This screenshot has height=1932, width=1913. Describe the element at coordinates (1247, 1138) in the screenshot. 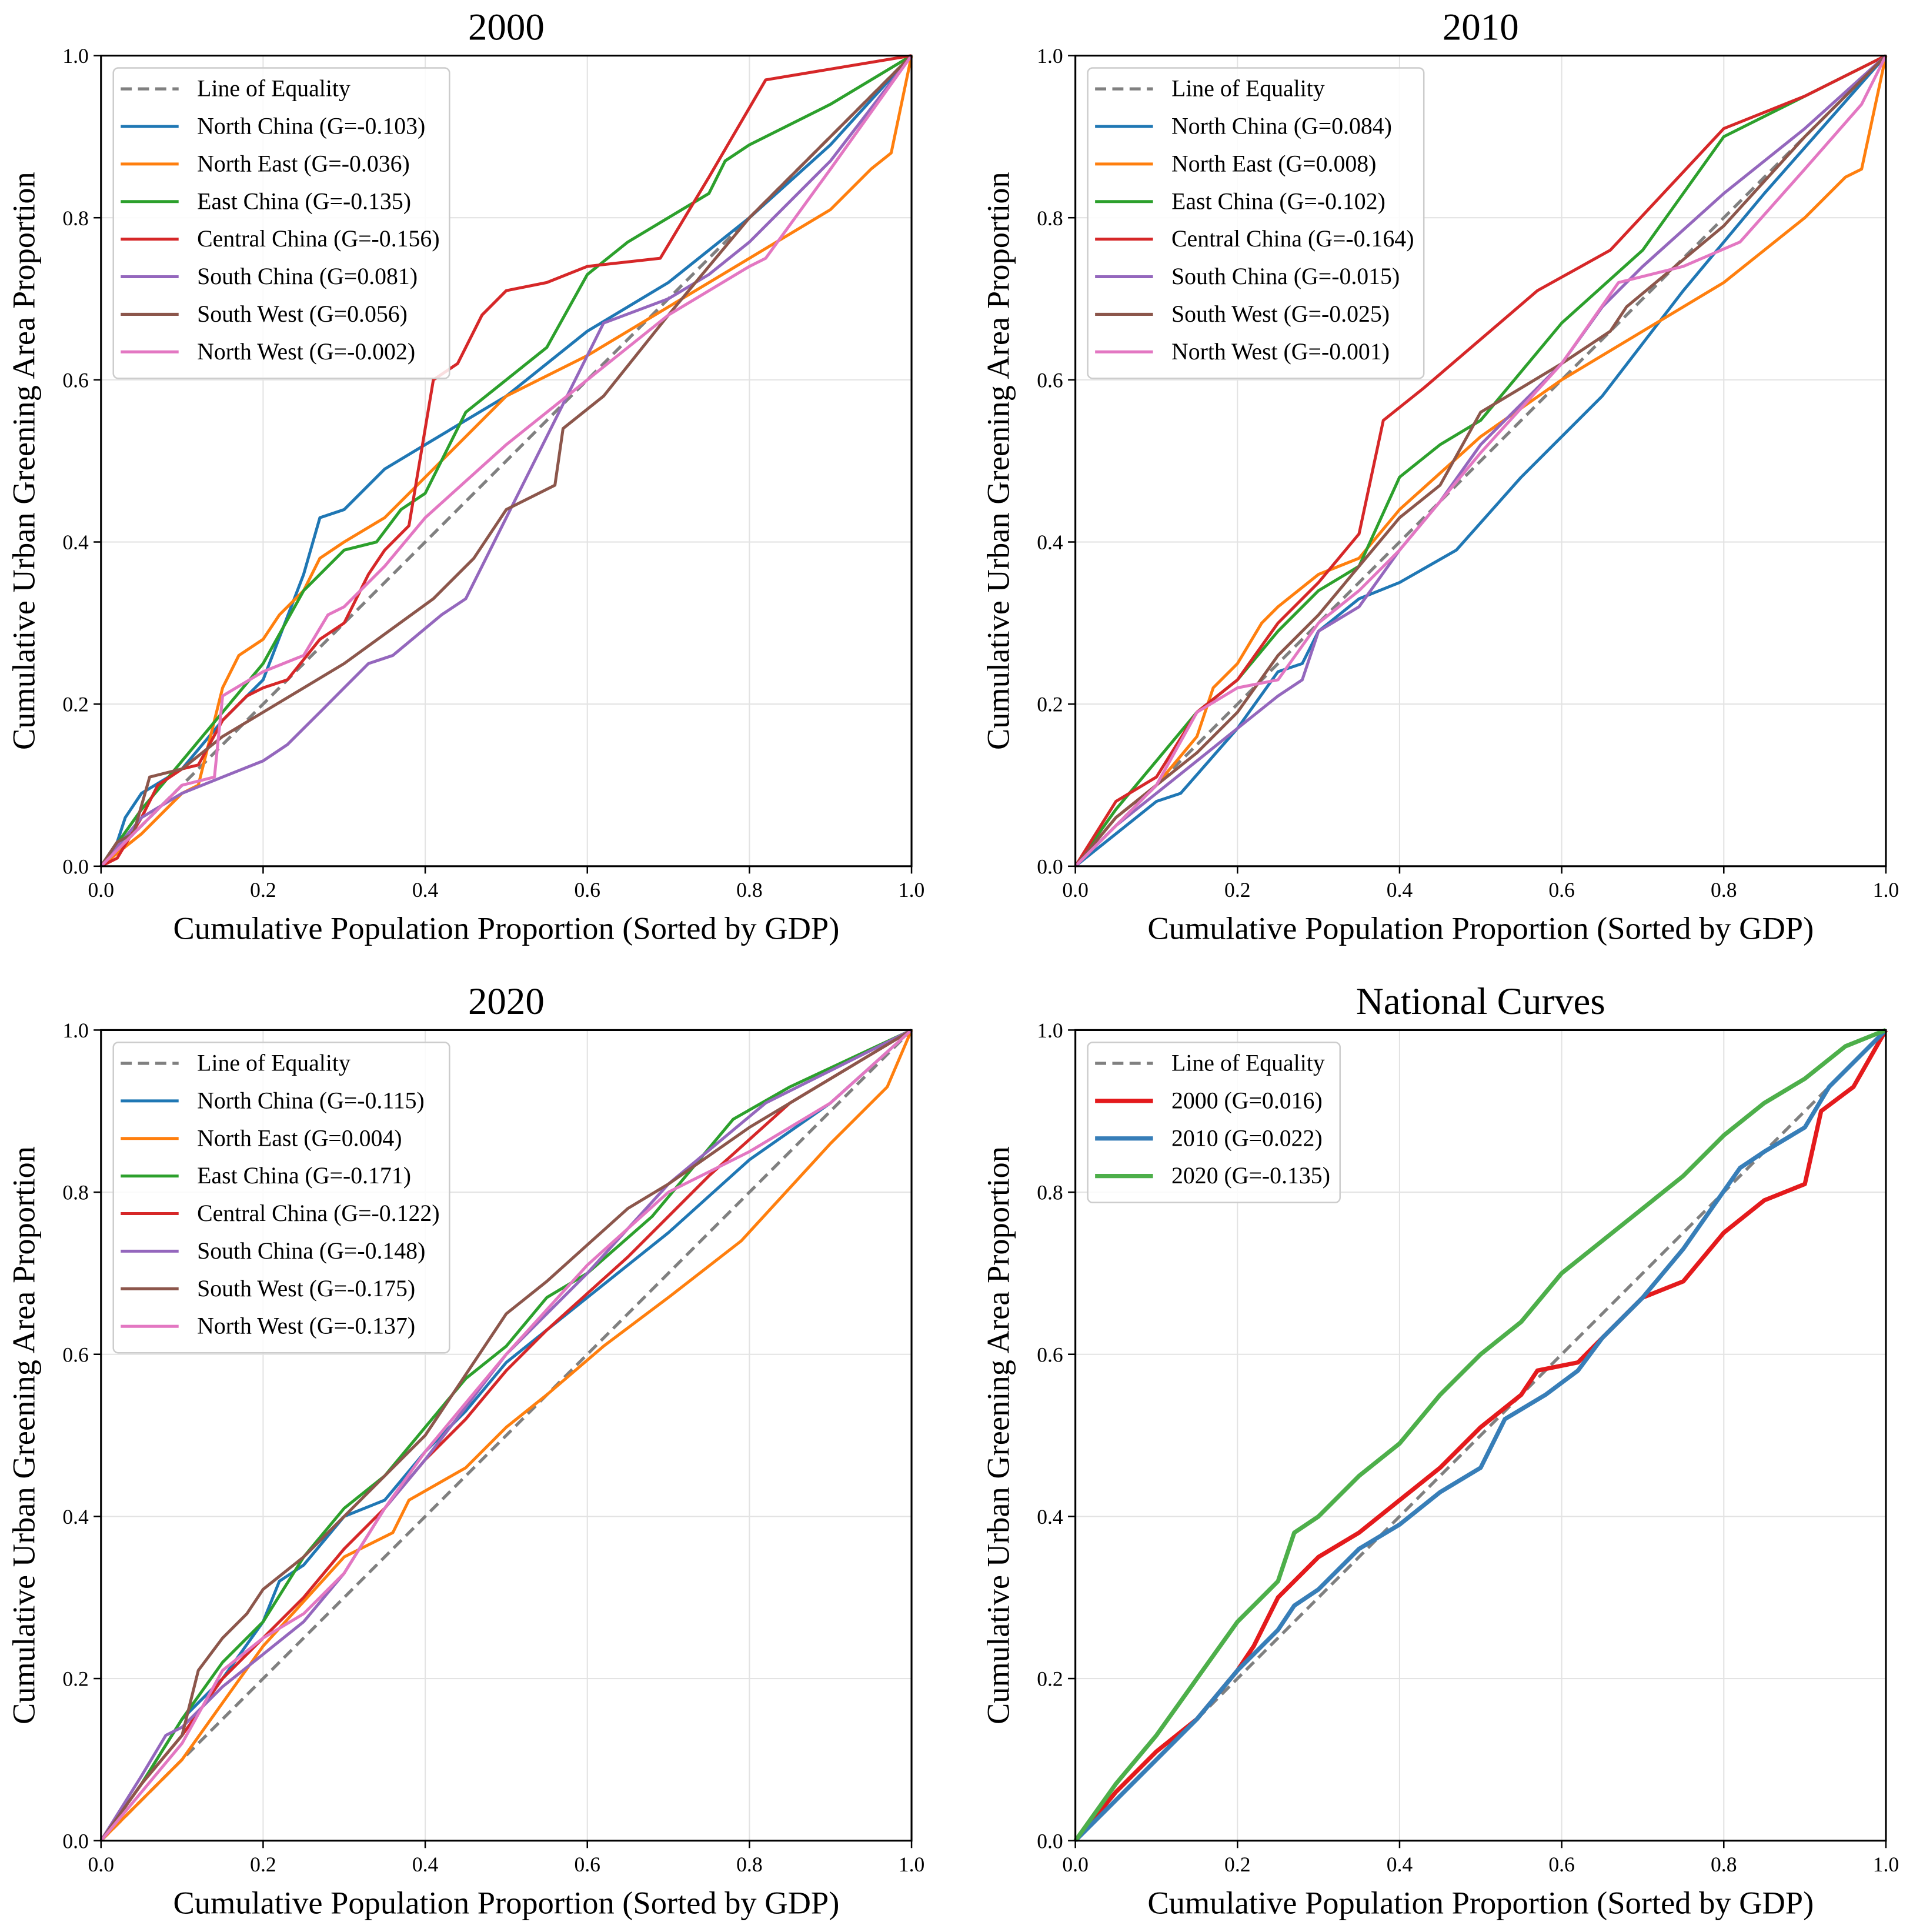

I see `legend-label: 2010 (G=0.022)` at that location.